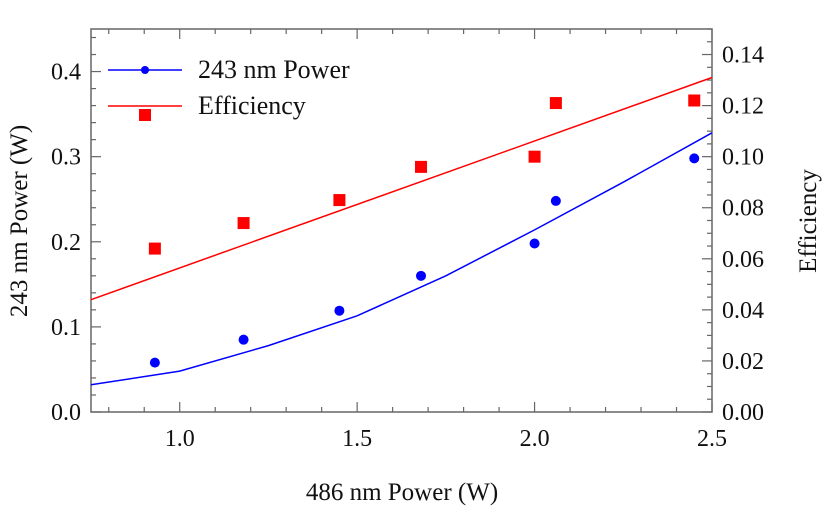  I want to click on legend-marker-square, so click(145, 115).